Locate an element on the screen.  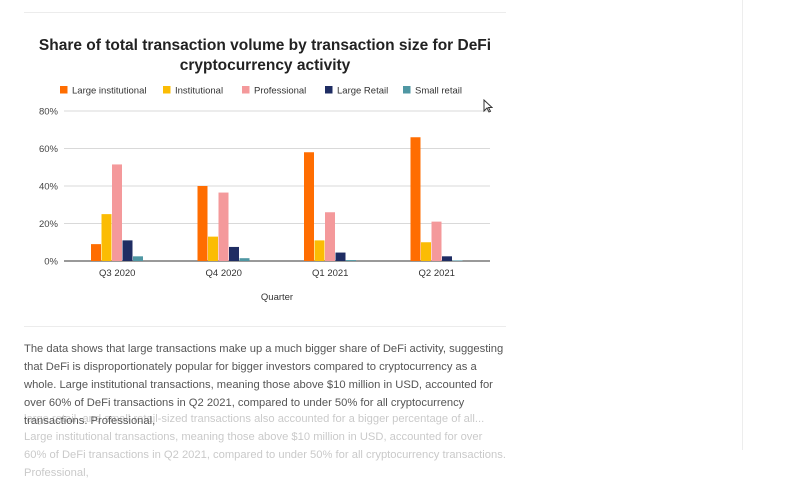
legend-label: Small retail is located at coordinates (438, 91).